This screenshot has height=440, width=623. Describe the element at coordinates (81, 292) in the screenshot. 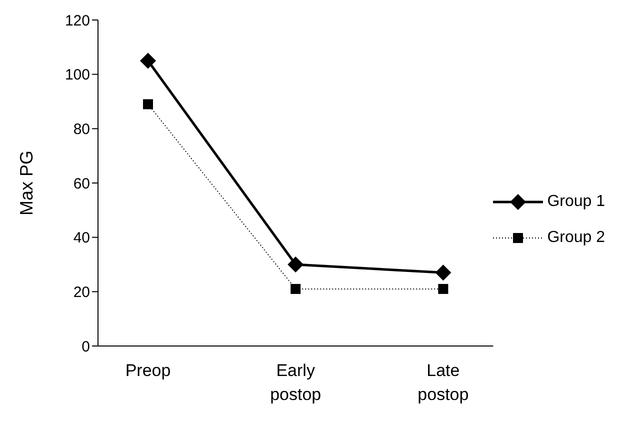

I see `y-tick-label: 20` at that location.